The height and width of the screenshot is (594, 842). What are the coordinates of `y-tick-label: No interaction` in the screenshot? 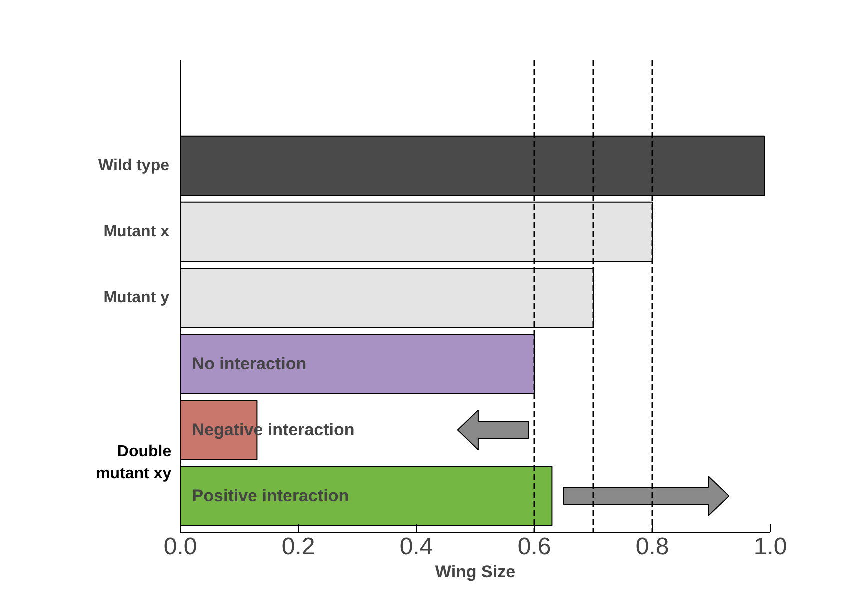 It's located at (249, 364).